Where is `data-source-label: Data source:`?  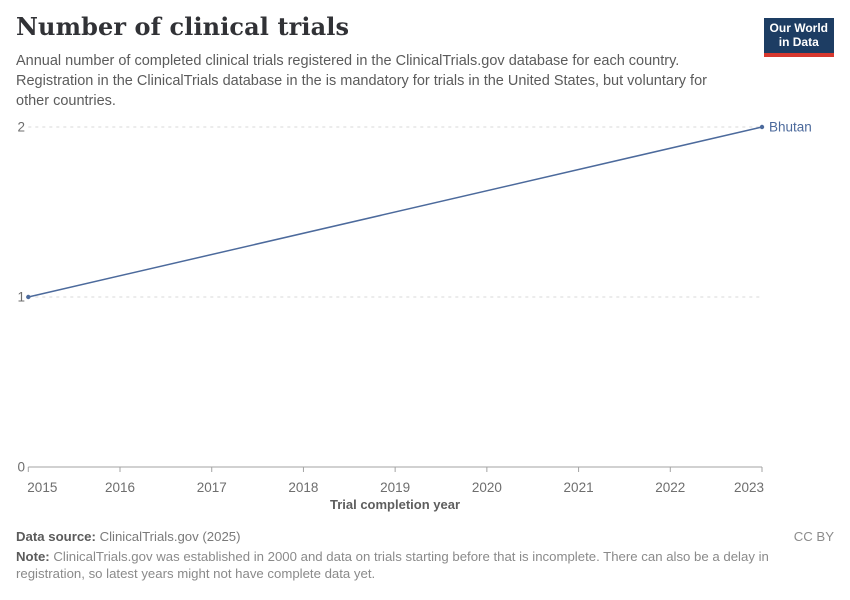
data-source-label: Data source: is located at coordinates (56, 536).